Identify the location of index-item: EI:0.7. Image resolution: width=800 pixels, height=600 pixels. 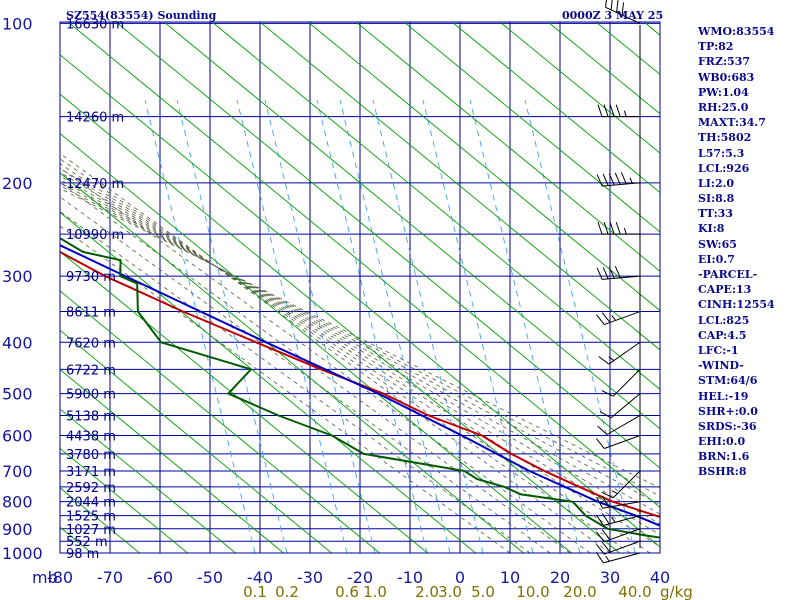
(716, 259).